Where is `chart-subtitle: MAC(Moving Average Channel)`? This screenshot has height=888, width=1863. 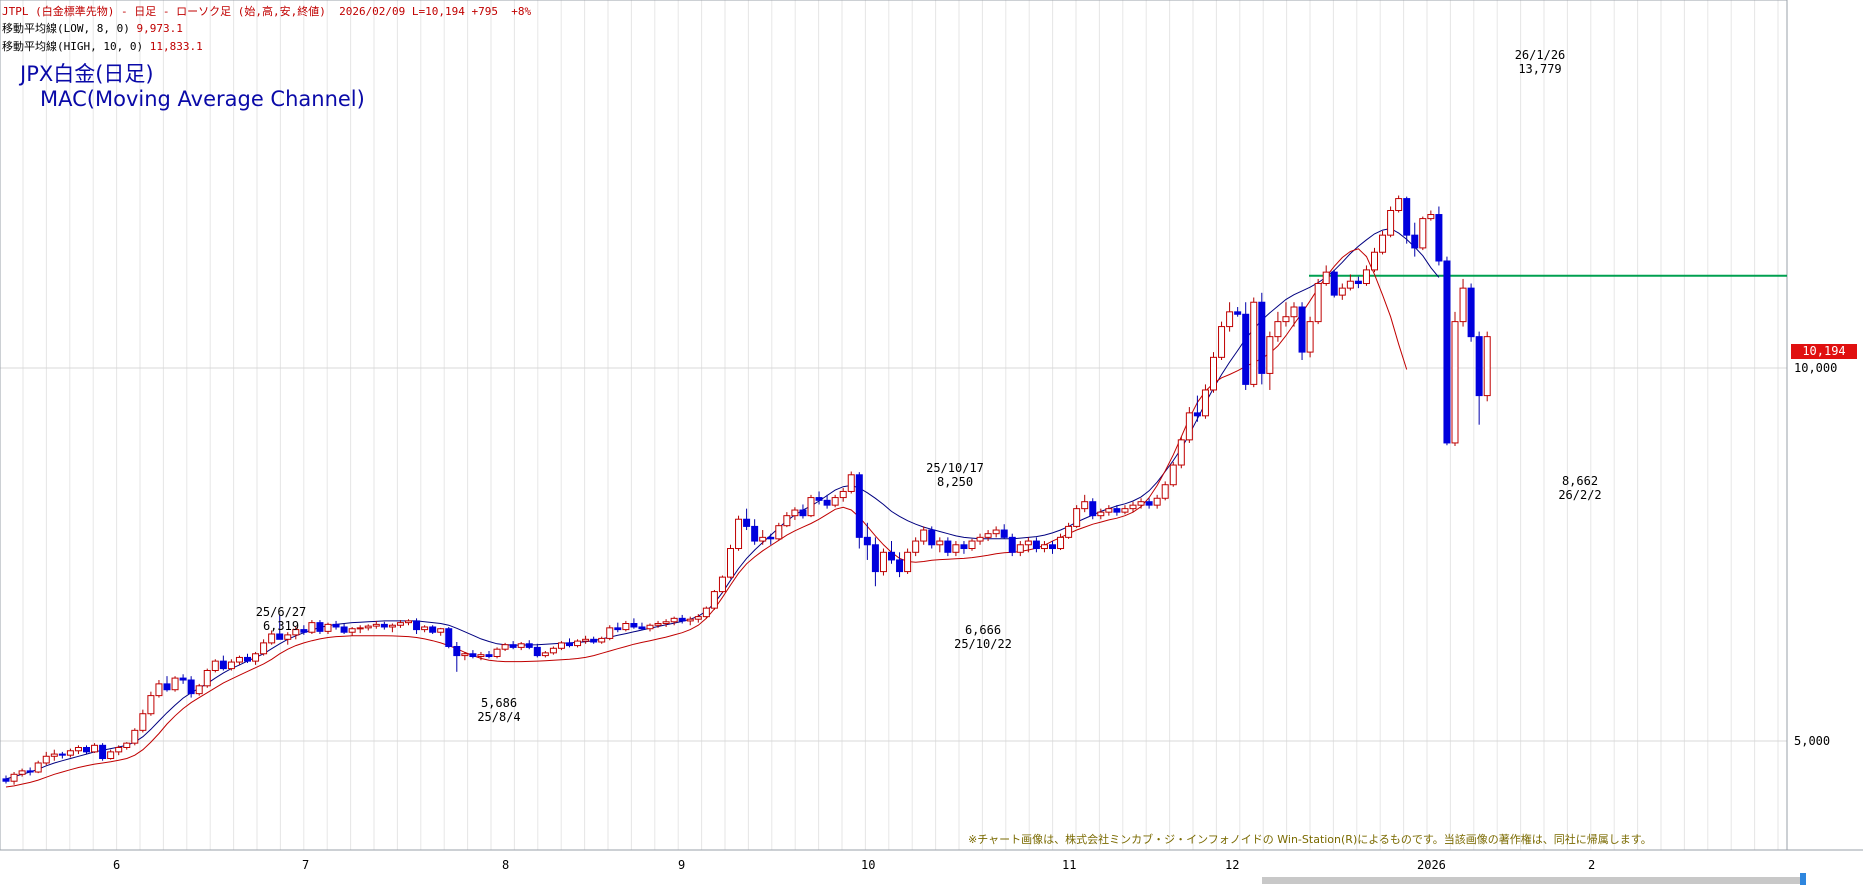 chart-subtitle: MAC(Moving Average Channel) is located at coordinates (202, 99).